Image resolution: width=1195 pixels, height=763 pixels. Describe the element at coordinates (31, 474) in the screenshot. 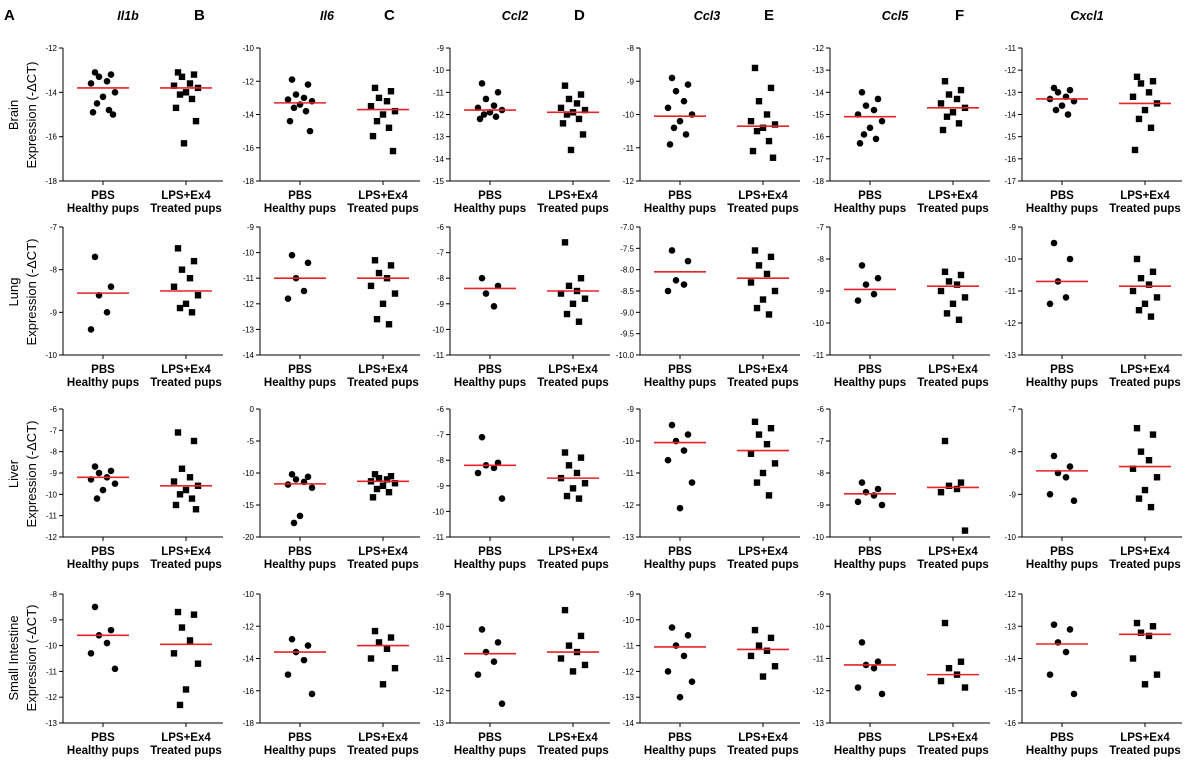

I see `row-label-measure: Expression (-ΔCT)` at that location.